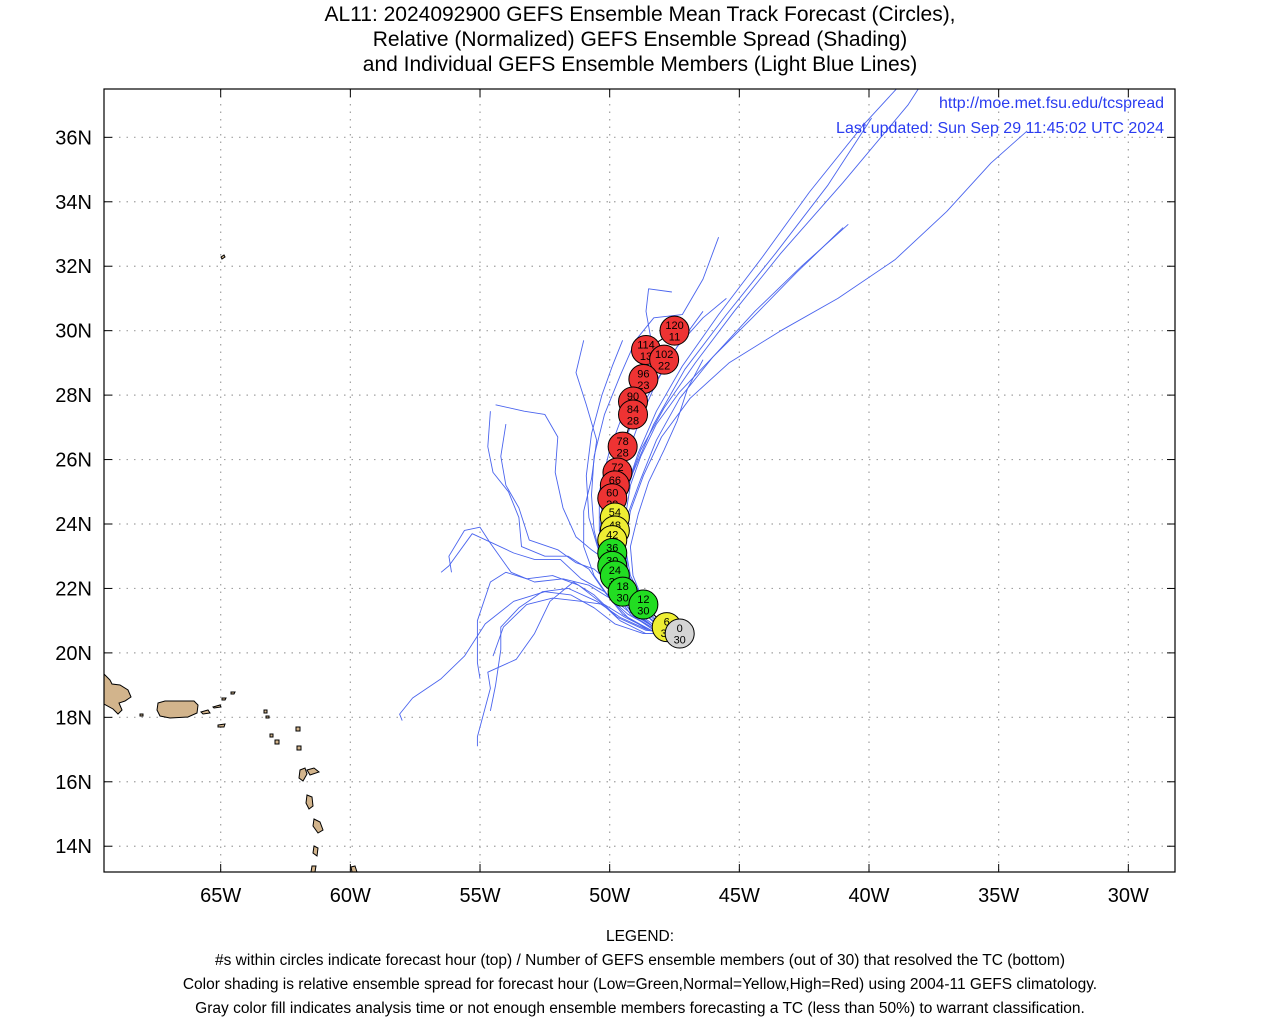  What do you see at coordinates (73, 332) in the screenshot?
I see `lat-tick-label: 30N` at bounding box center [73, 332].